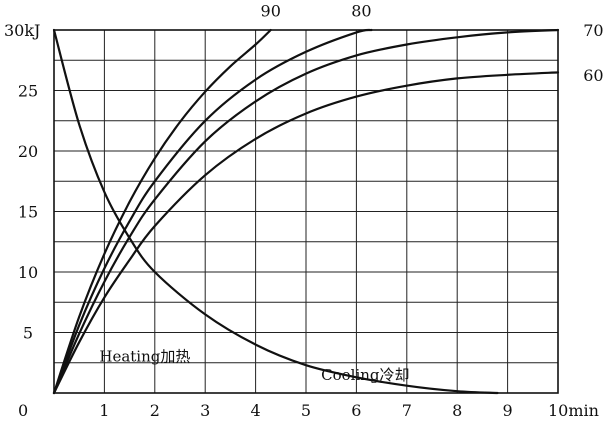  Describe the element at coordinates (155, 410) in the screenshot. I see `x-tick-label: 2` at that location.